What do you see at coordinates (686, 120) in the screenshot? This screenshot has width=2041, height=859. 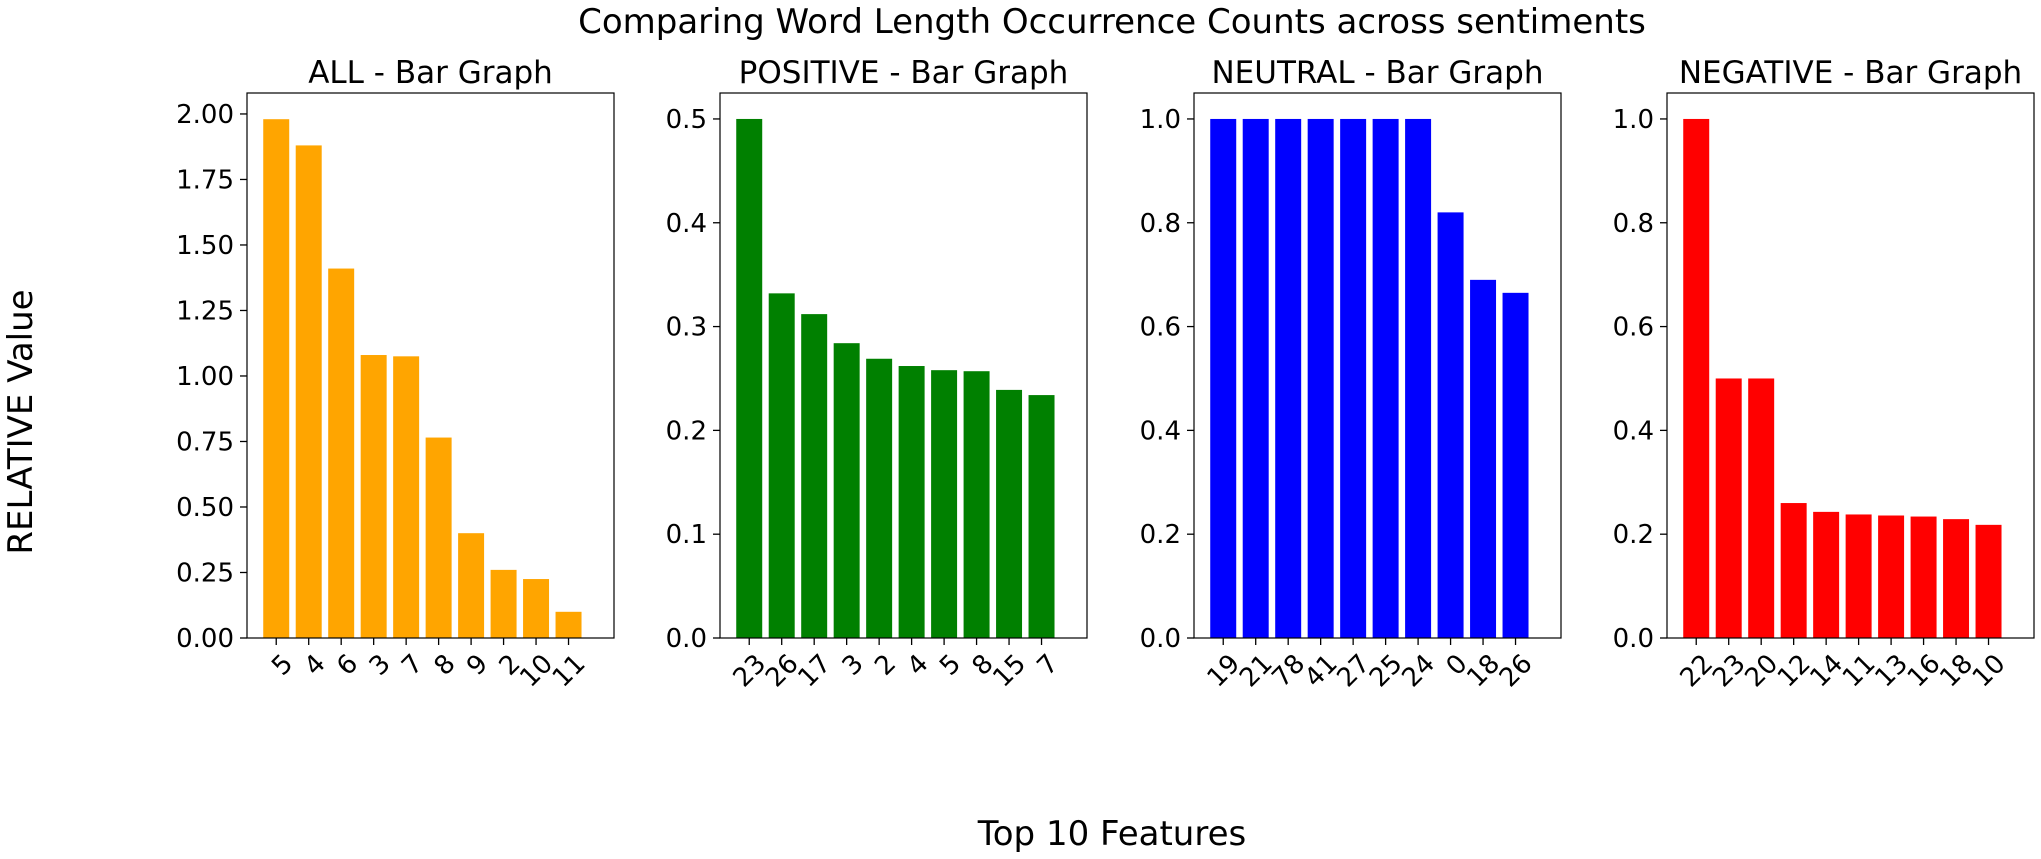 I see `y-tick-label: 0.5` at bounding box center [686, 120].